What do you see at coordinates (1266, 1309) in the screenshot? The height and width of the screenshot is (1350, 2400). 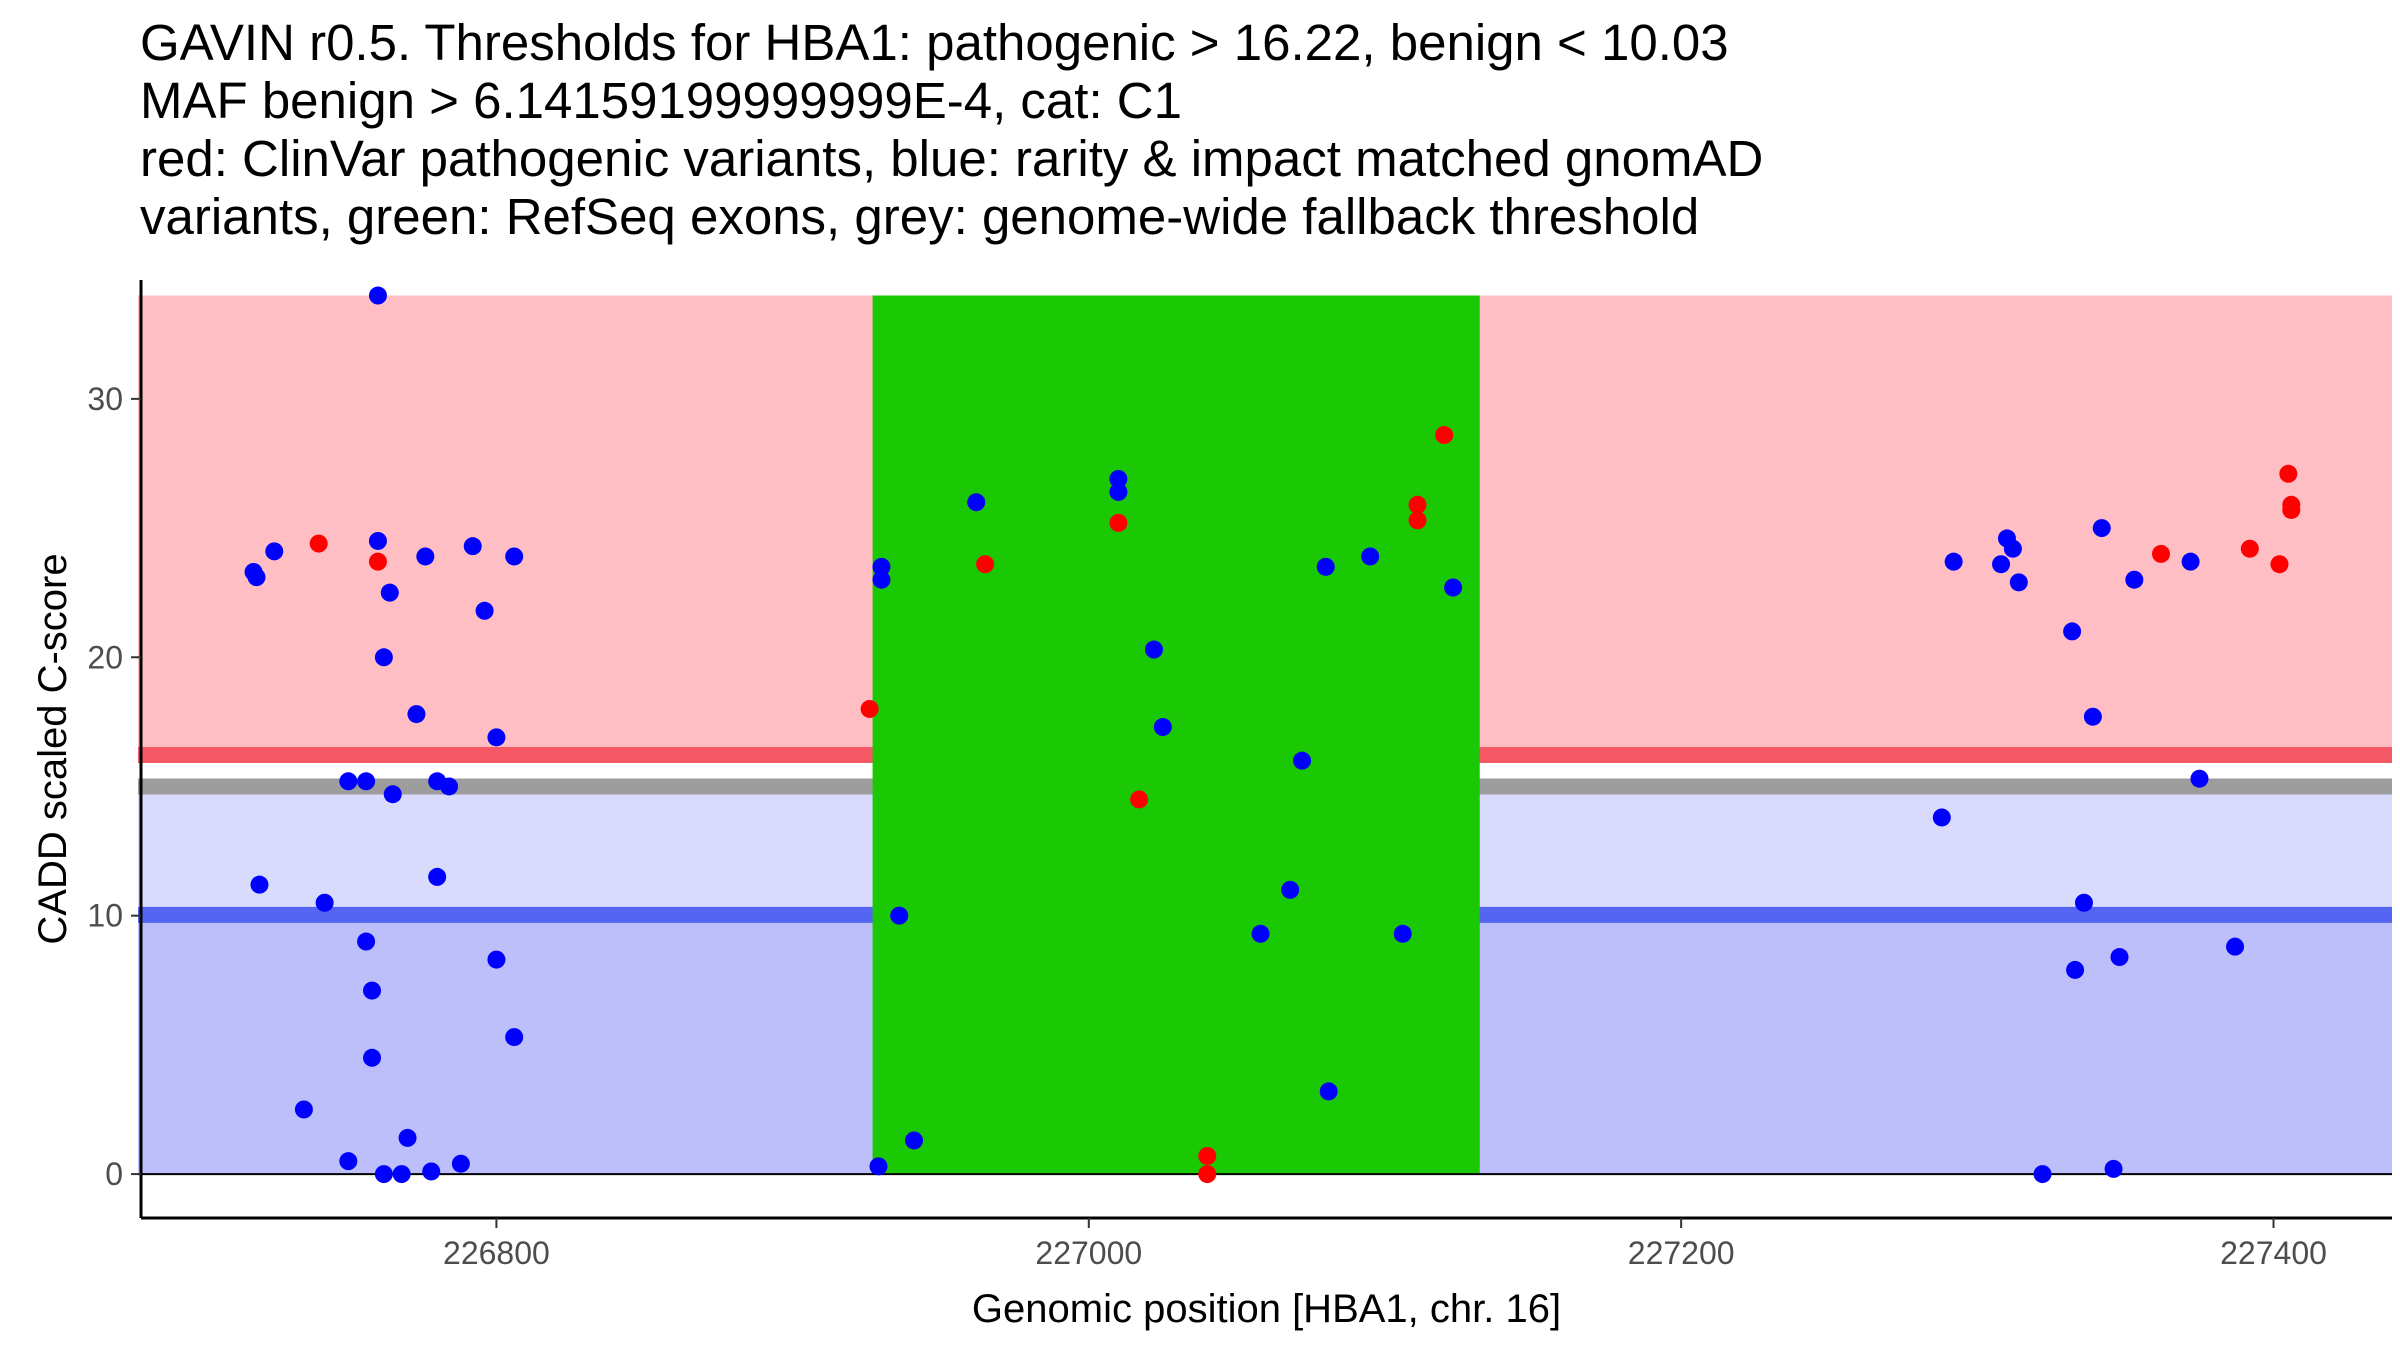 I see `x-axis-title: Genomic position [HBA1, chr. 16]` at bounding box center [1266, 1309].